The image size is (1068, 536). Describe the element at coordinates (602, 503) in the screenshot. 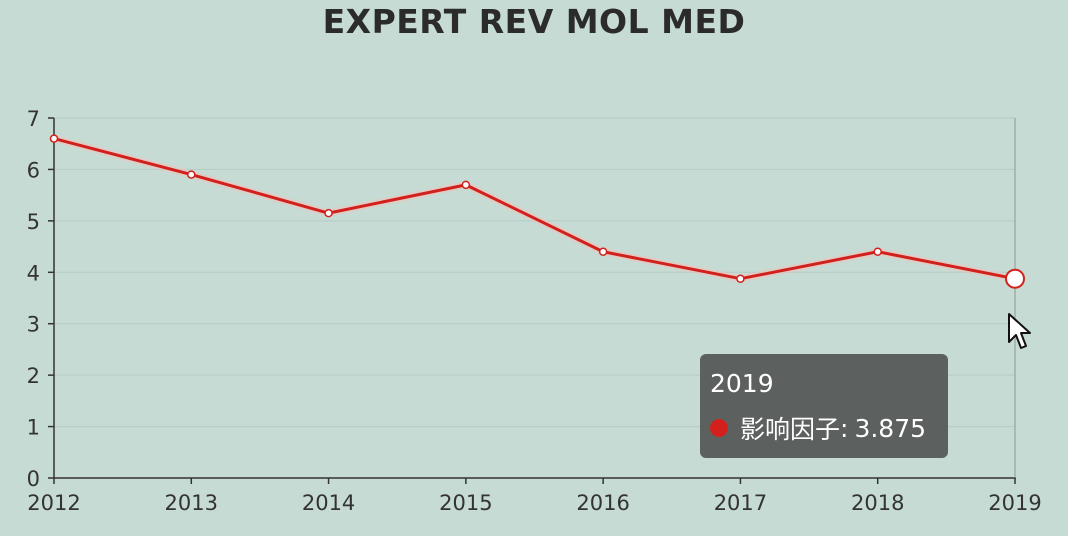

I see `x-tick-label: 2016` at that location.